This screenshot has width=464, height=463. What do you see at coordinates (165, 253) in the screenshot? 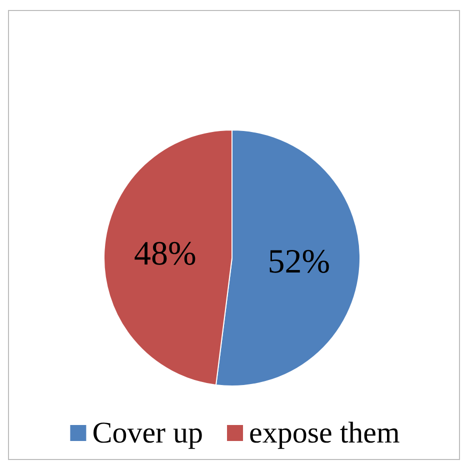
I see `data-label: 48%` at bounding box center [165, 253].